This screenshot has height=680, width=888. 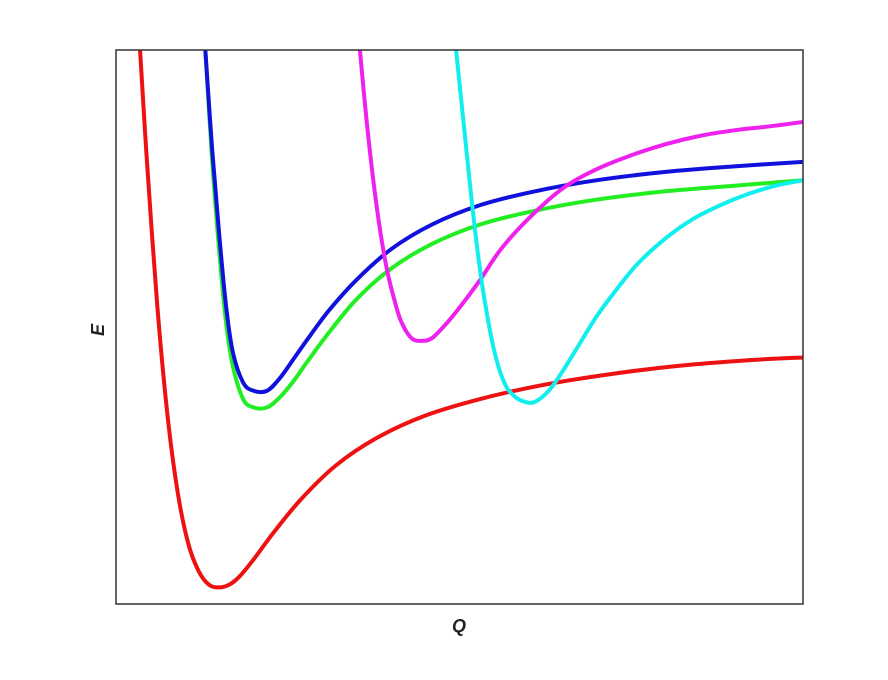 What do you see at coordinates (459, 626) in the screenshot?
I see `x-axis-label: Q` at bounding box center [459, 626].